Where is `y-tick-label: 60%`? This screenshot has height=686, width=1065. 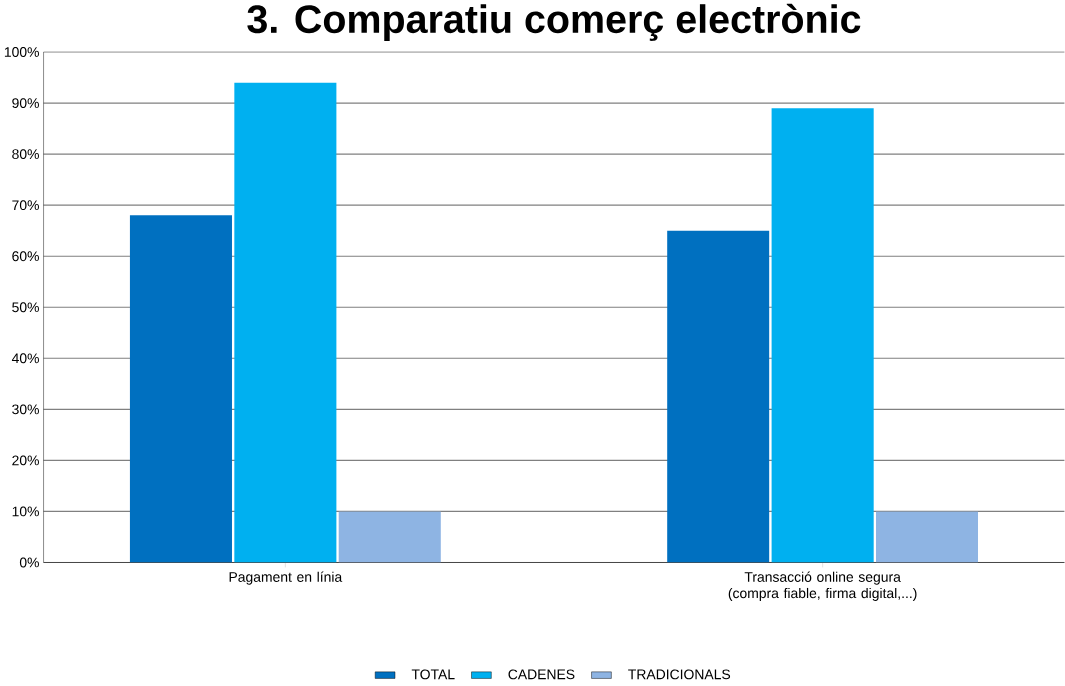
y-tick-label: 60% is located at coordinates (25, 256).